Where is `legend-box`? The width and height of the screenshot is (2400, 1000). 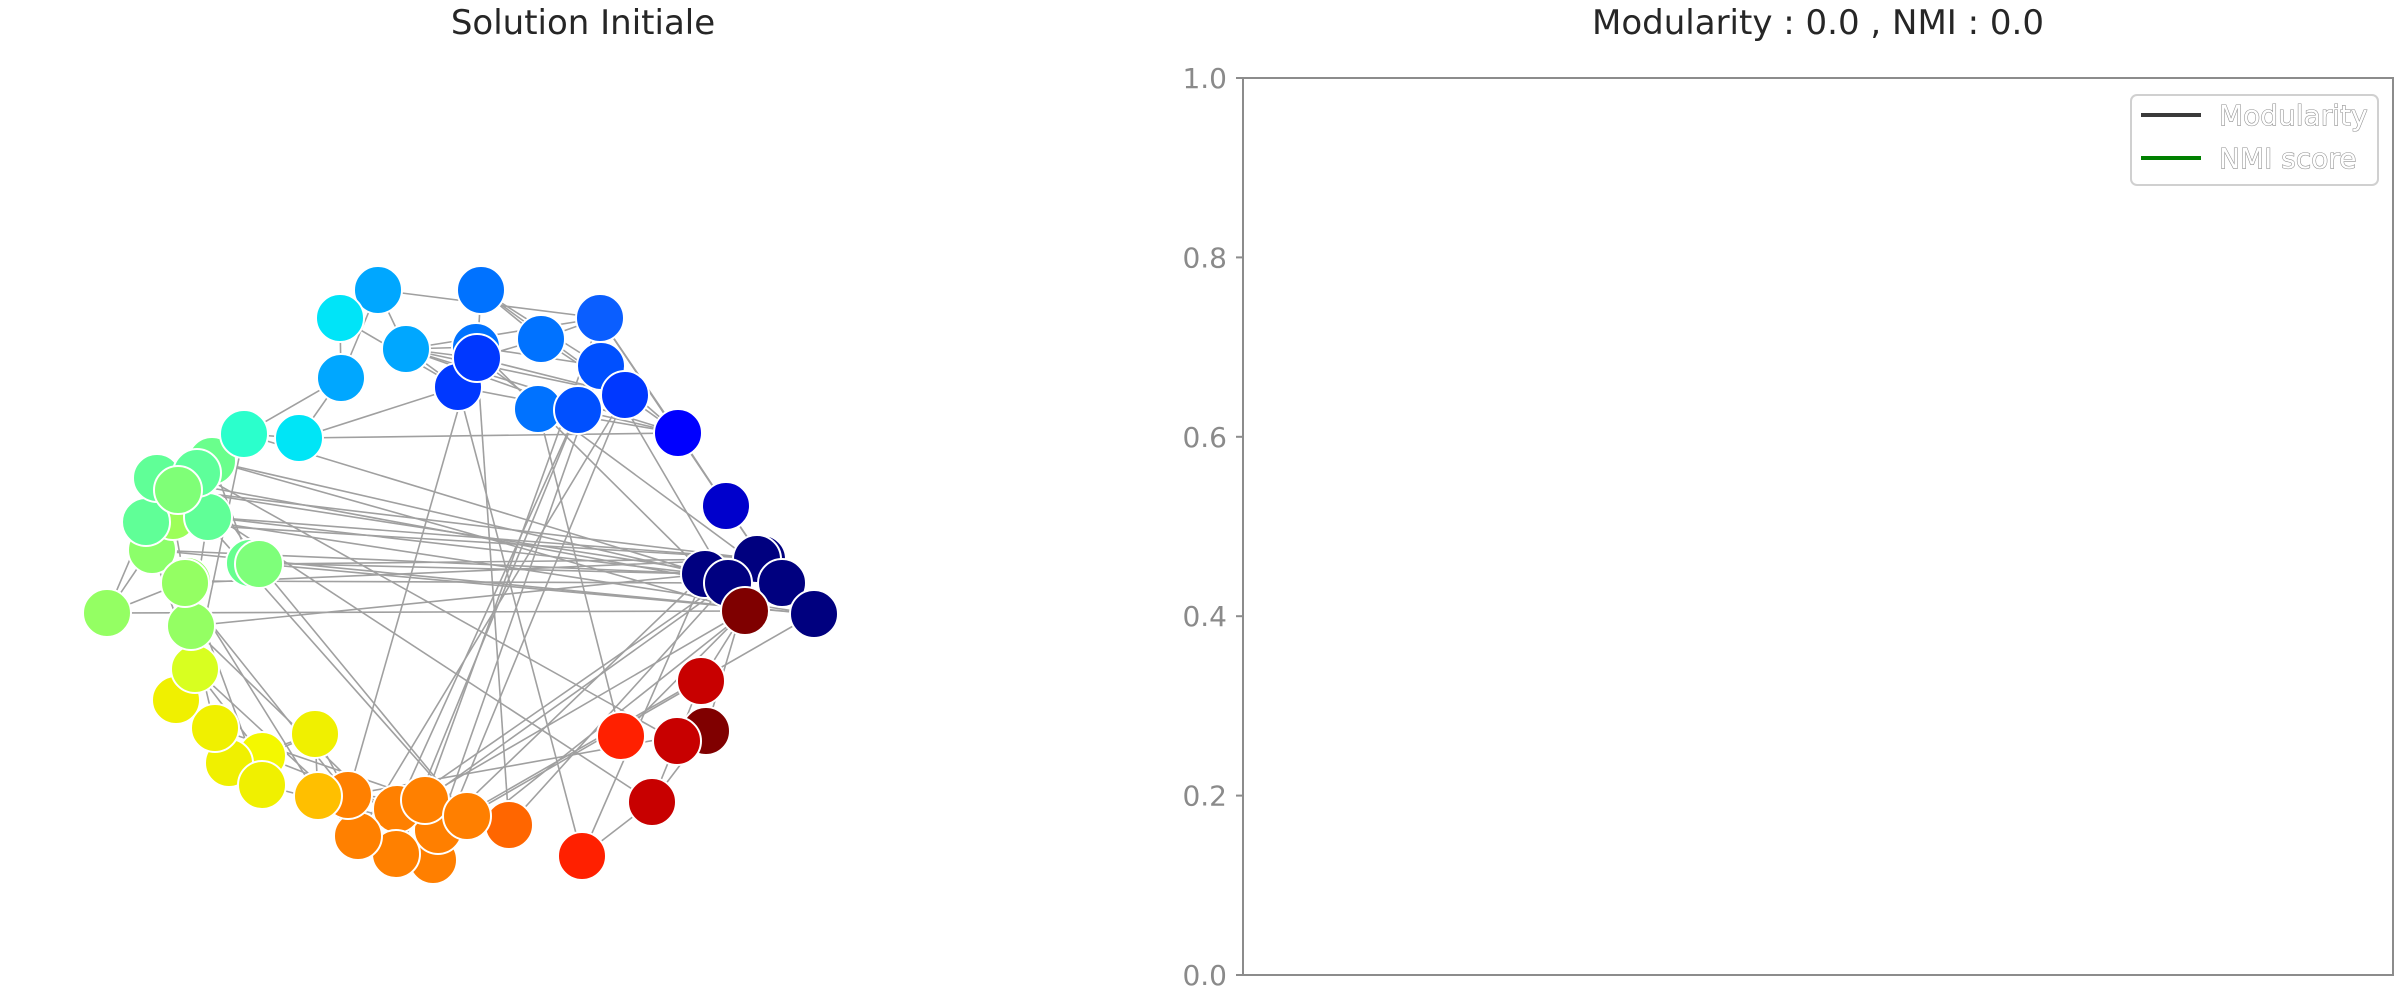
legend-box is located at coordinates (2254, 140).